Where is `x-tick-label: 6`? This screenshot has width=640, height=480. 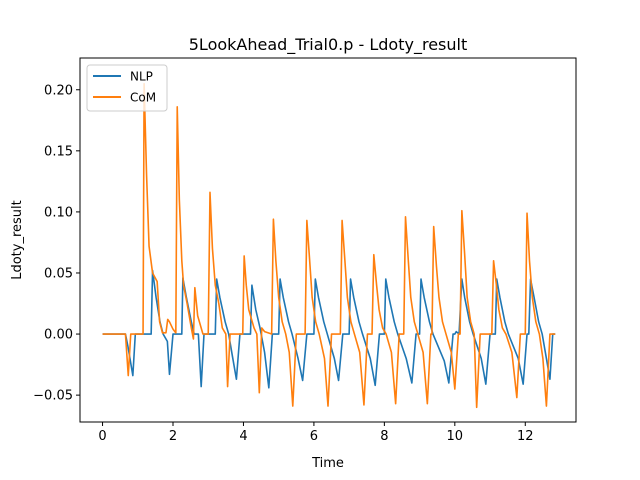 x-tick-label: 6 is located at coordinates (314, 436).